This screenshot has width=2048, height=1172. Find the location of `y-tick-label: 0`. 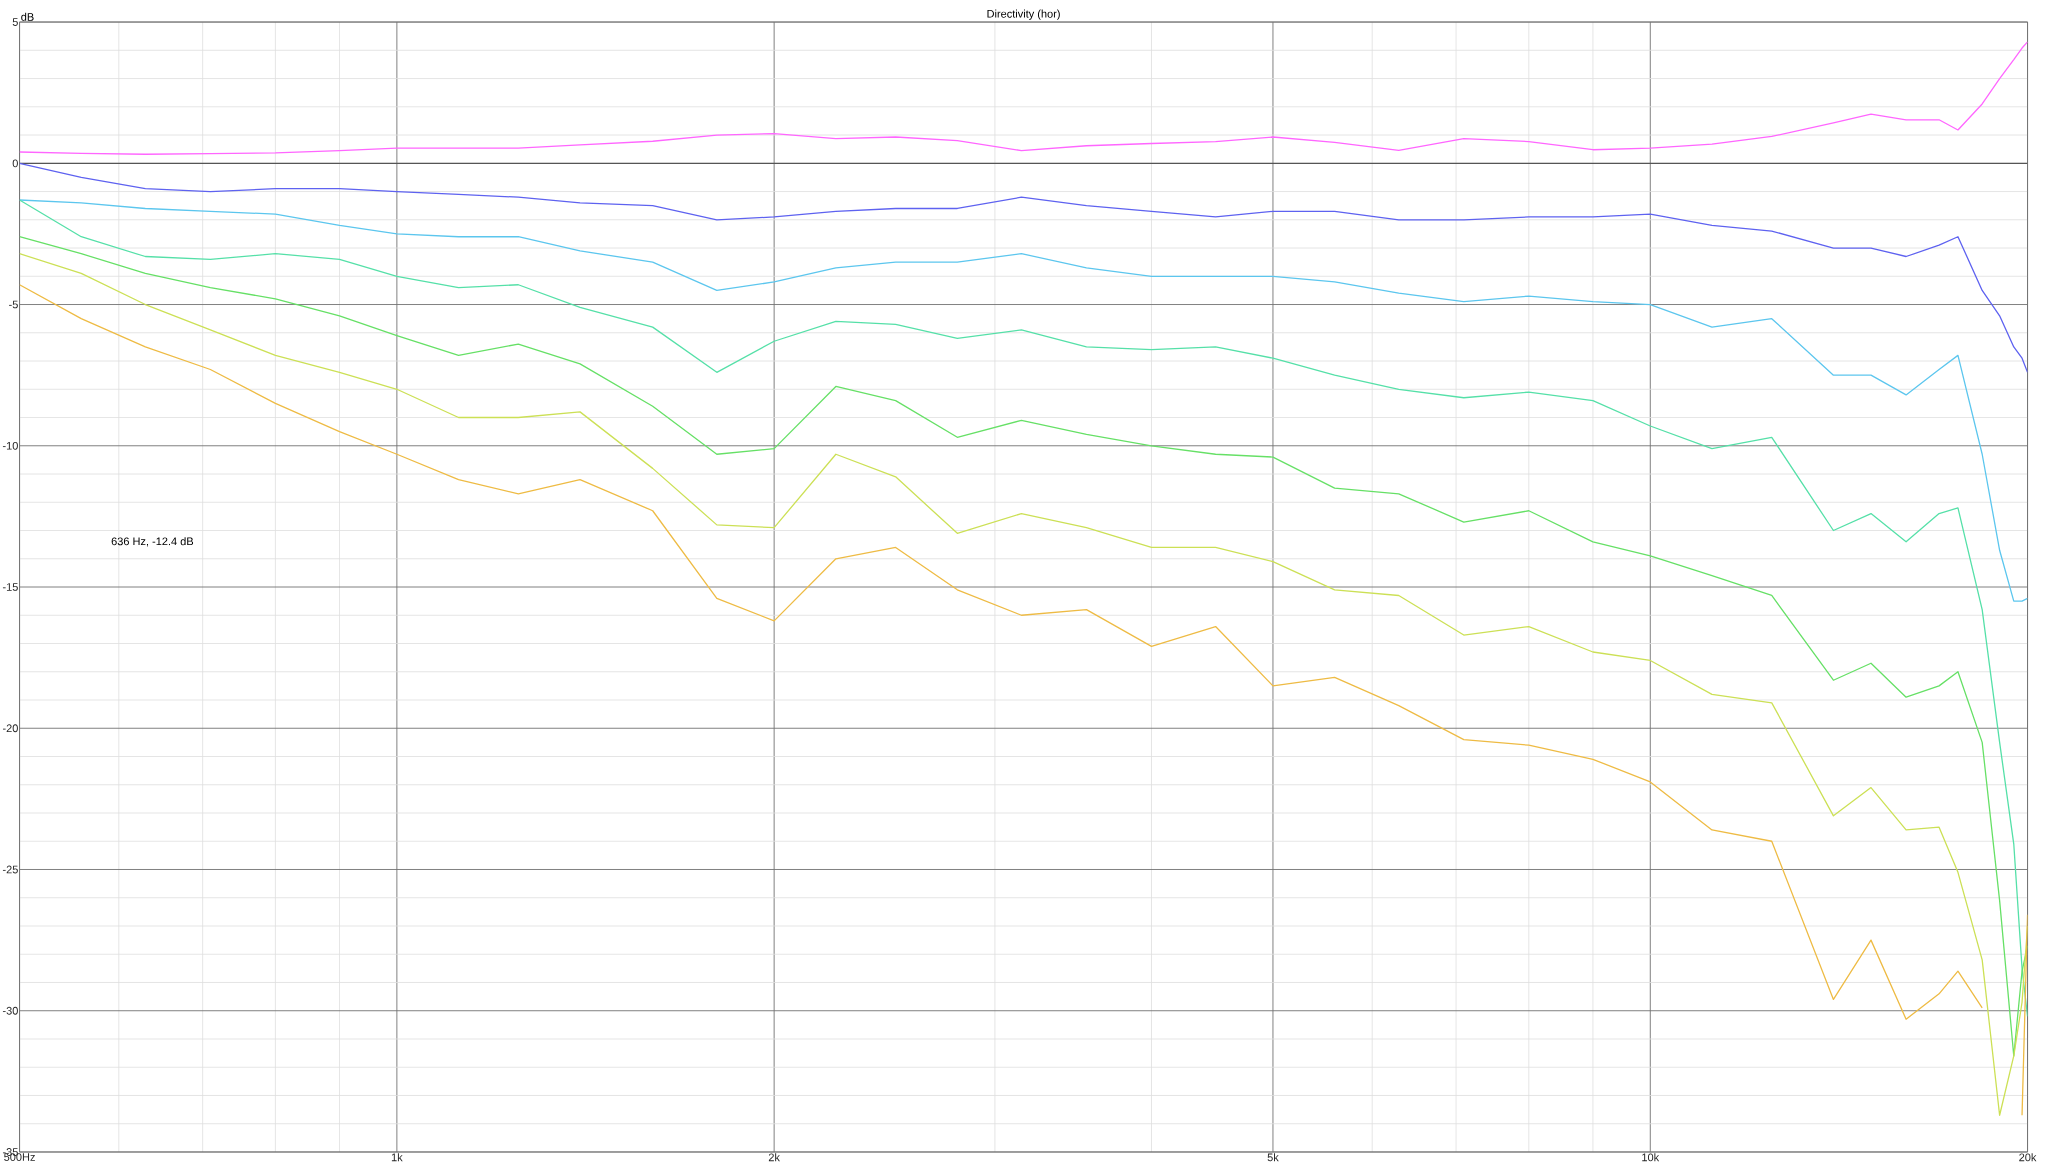

y-tick-label: 0 is located at coordinates (15, 163).